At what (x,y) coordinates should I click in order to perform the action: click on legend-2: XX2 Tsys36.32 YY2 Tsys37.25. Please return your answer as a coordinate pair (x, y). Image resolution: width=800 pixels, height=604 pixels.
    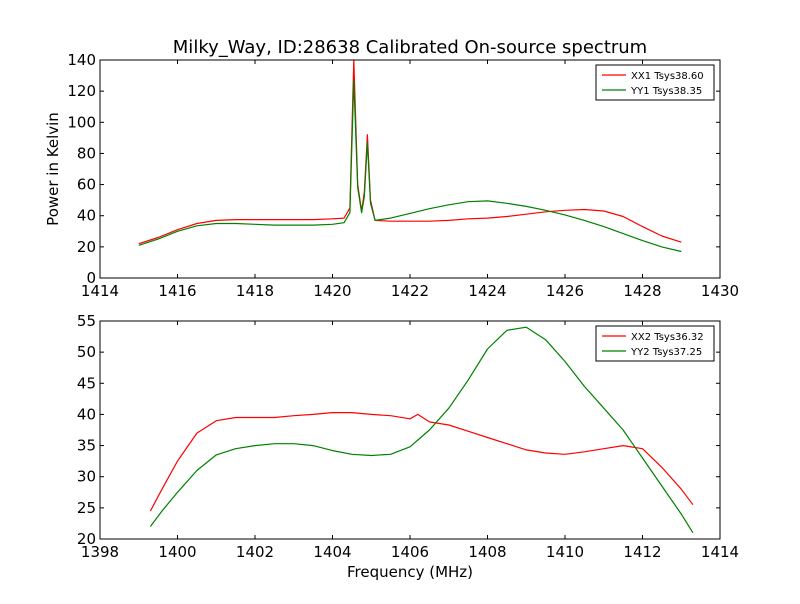
    Looking at the image, I should click on (655, 343).